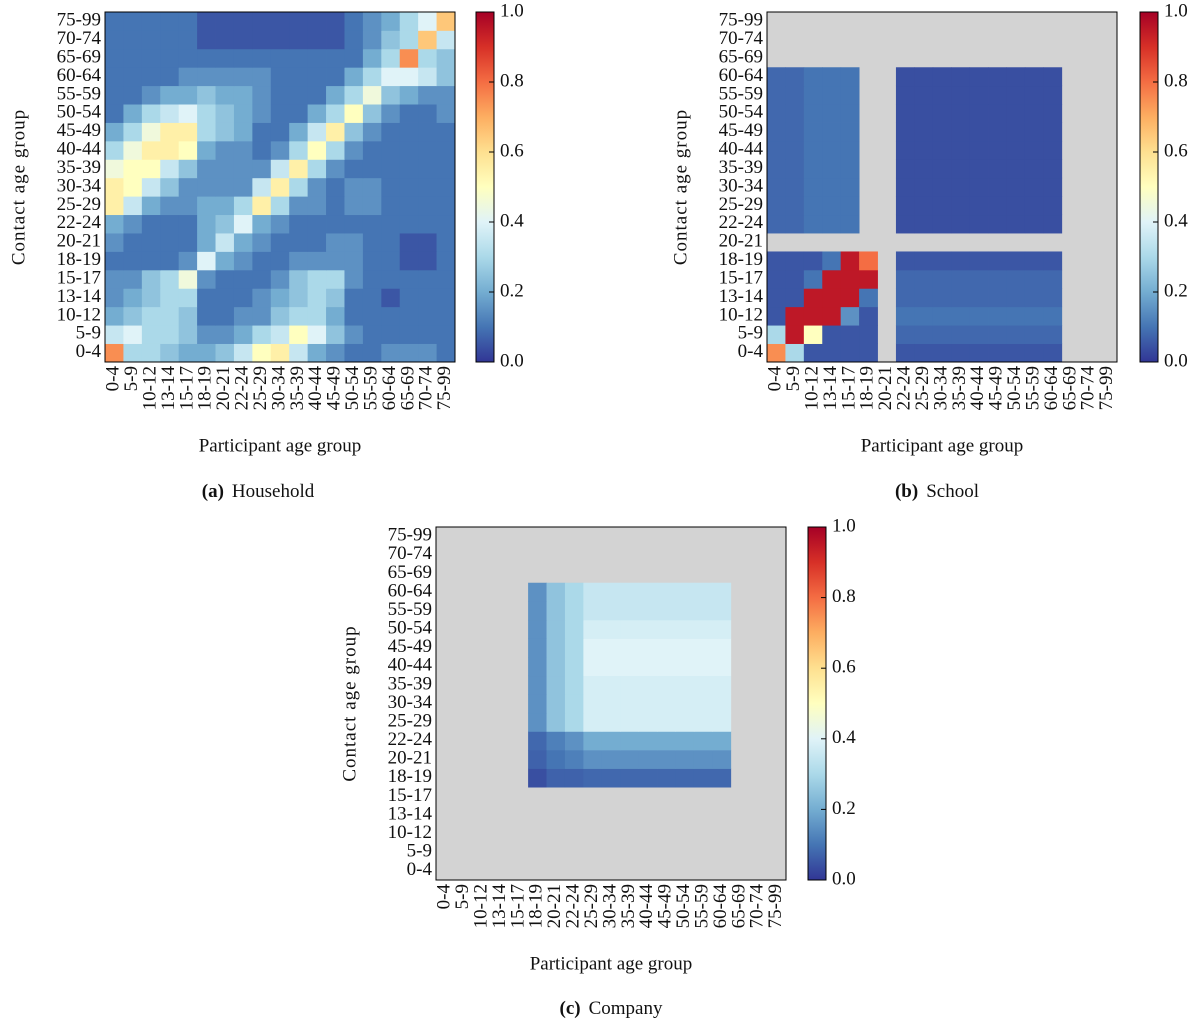  What do you see at coordinates (79, 296) in the screenshot?
I see `y-tick-label: 13-14` at bounding box center [79, 296].